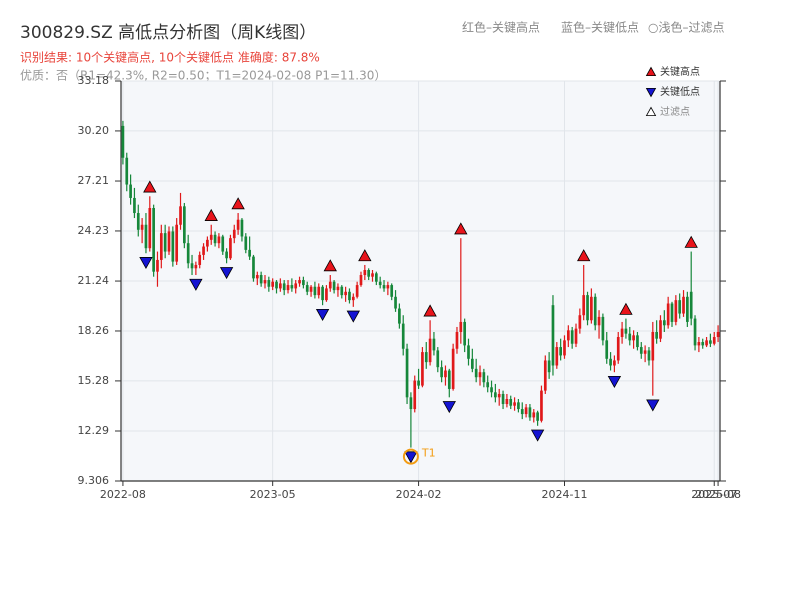  I want to click on legend-label: 关键高点, so click(680, 71).